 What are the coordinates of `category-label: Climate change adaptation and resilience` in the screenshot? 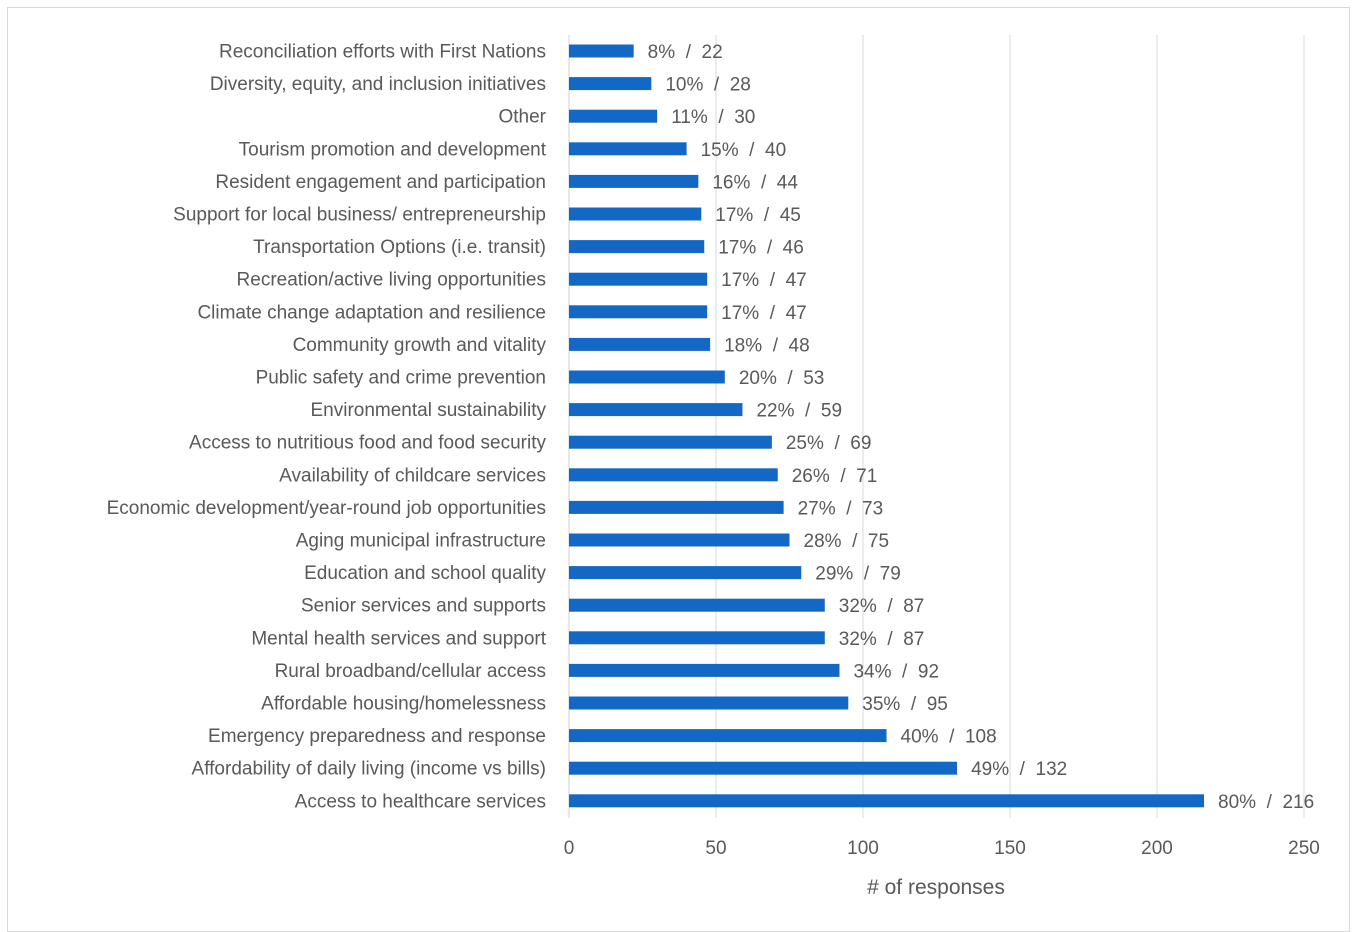 It's located at (371, 312).